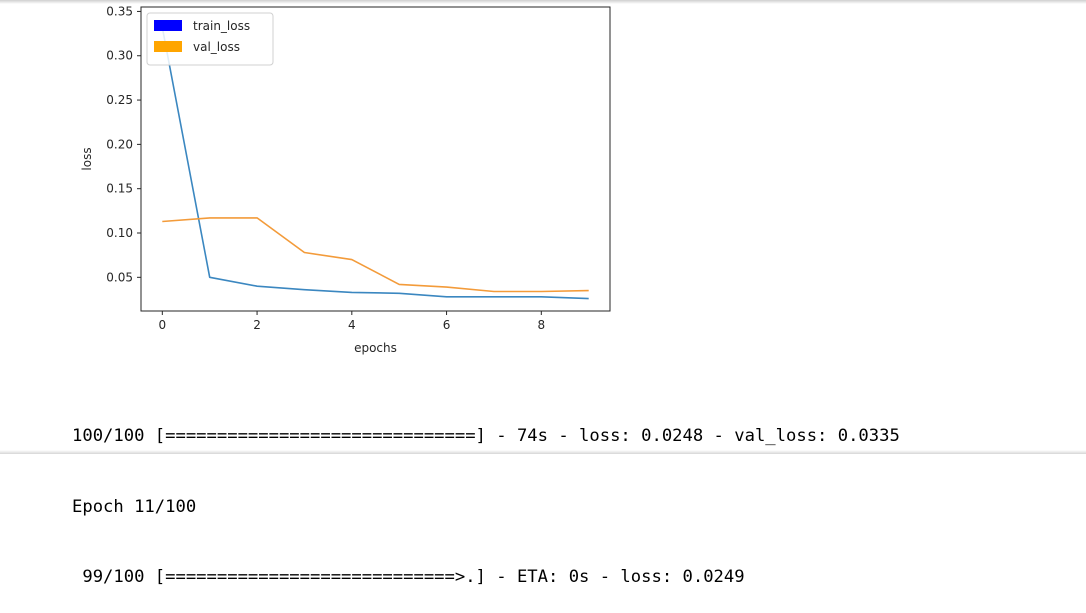  What do you see at coordinates (119, 144) in the screenshot?
I see `y-tick-label: 0.20` at bounding box center [119, 144].